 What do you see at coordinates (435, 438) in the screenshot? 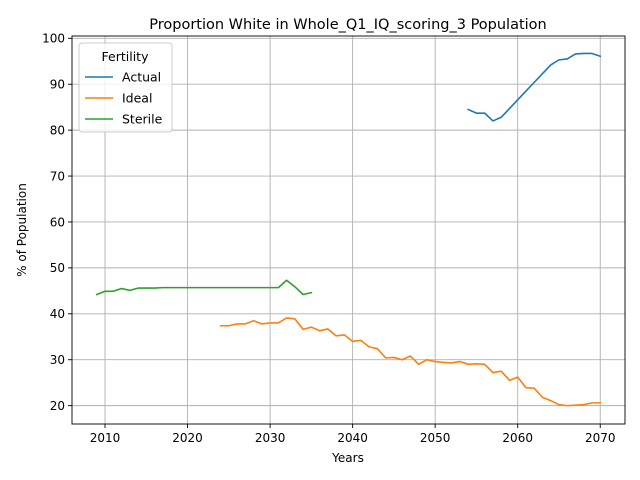
I see `x-tick-label: 2050` at bounding box center [435, 438].